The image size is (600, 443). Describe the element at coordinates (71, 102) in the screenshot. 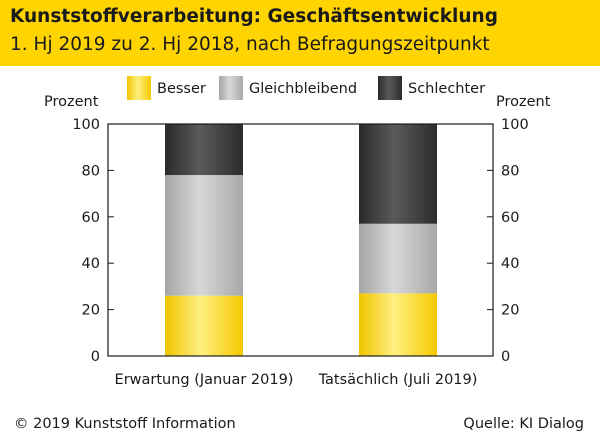

I see `y-axis-label-left: Prozent` at that location.